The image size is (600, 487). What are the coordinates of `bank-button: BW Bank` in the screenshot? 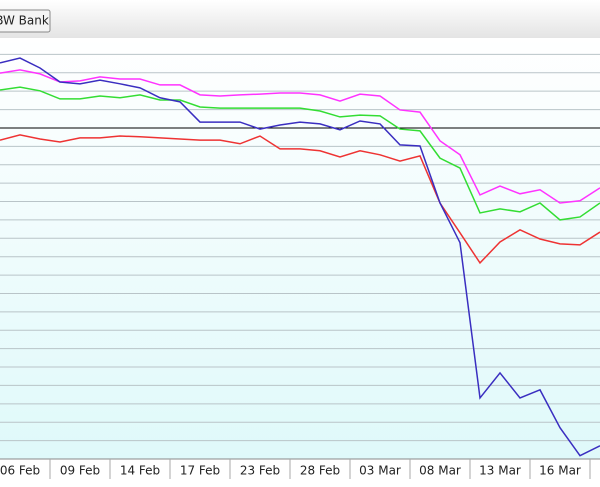 It's located at (25, 21).